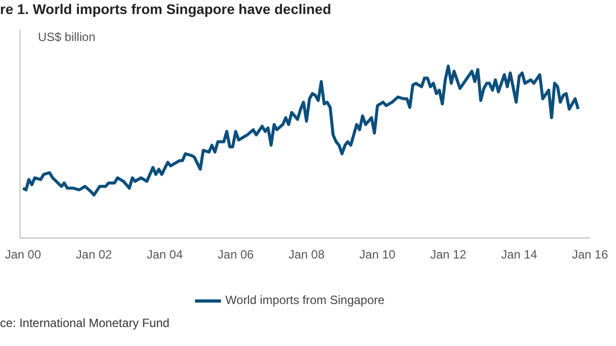  I want to click on x-tick-label: Jan 14, so click(519, 255).